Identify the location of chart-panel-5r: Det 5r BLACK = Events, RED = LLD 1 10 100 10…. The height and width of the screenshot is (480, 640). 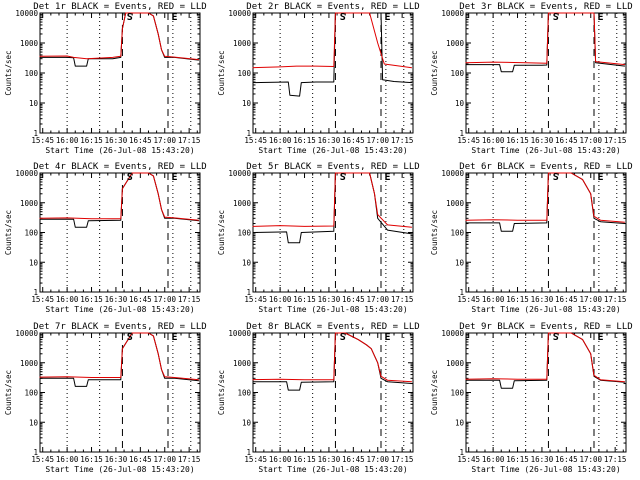
(318, 238).